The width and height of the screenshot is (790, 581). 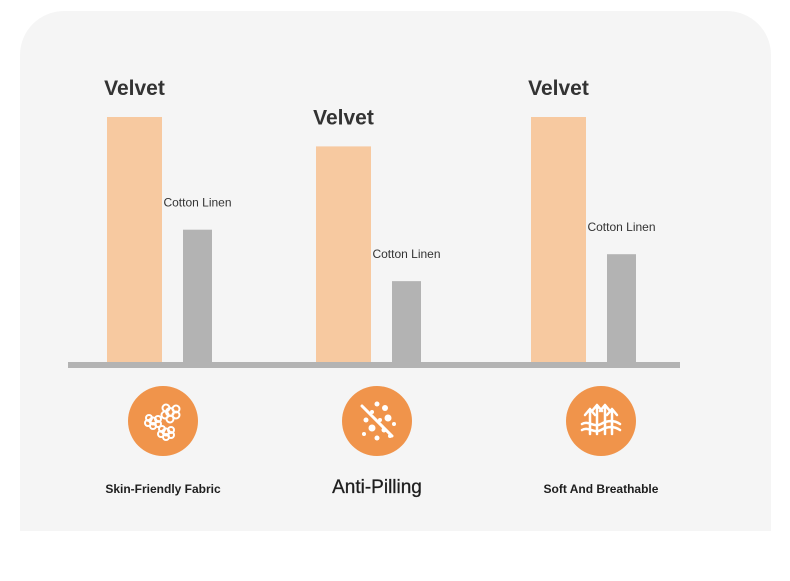 What do you see at coordinates (163, 489) in the screenshot?
I see `feature-label: Skin-Friendly Fabric` at bounding box center [163, 489].